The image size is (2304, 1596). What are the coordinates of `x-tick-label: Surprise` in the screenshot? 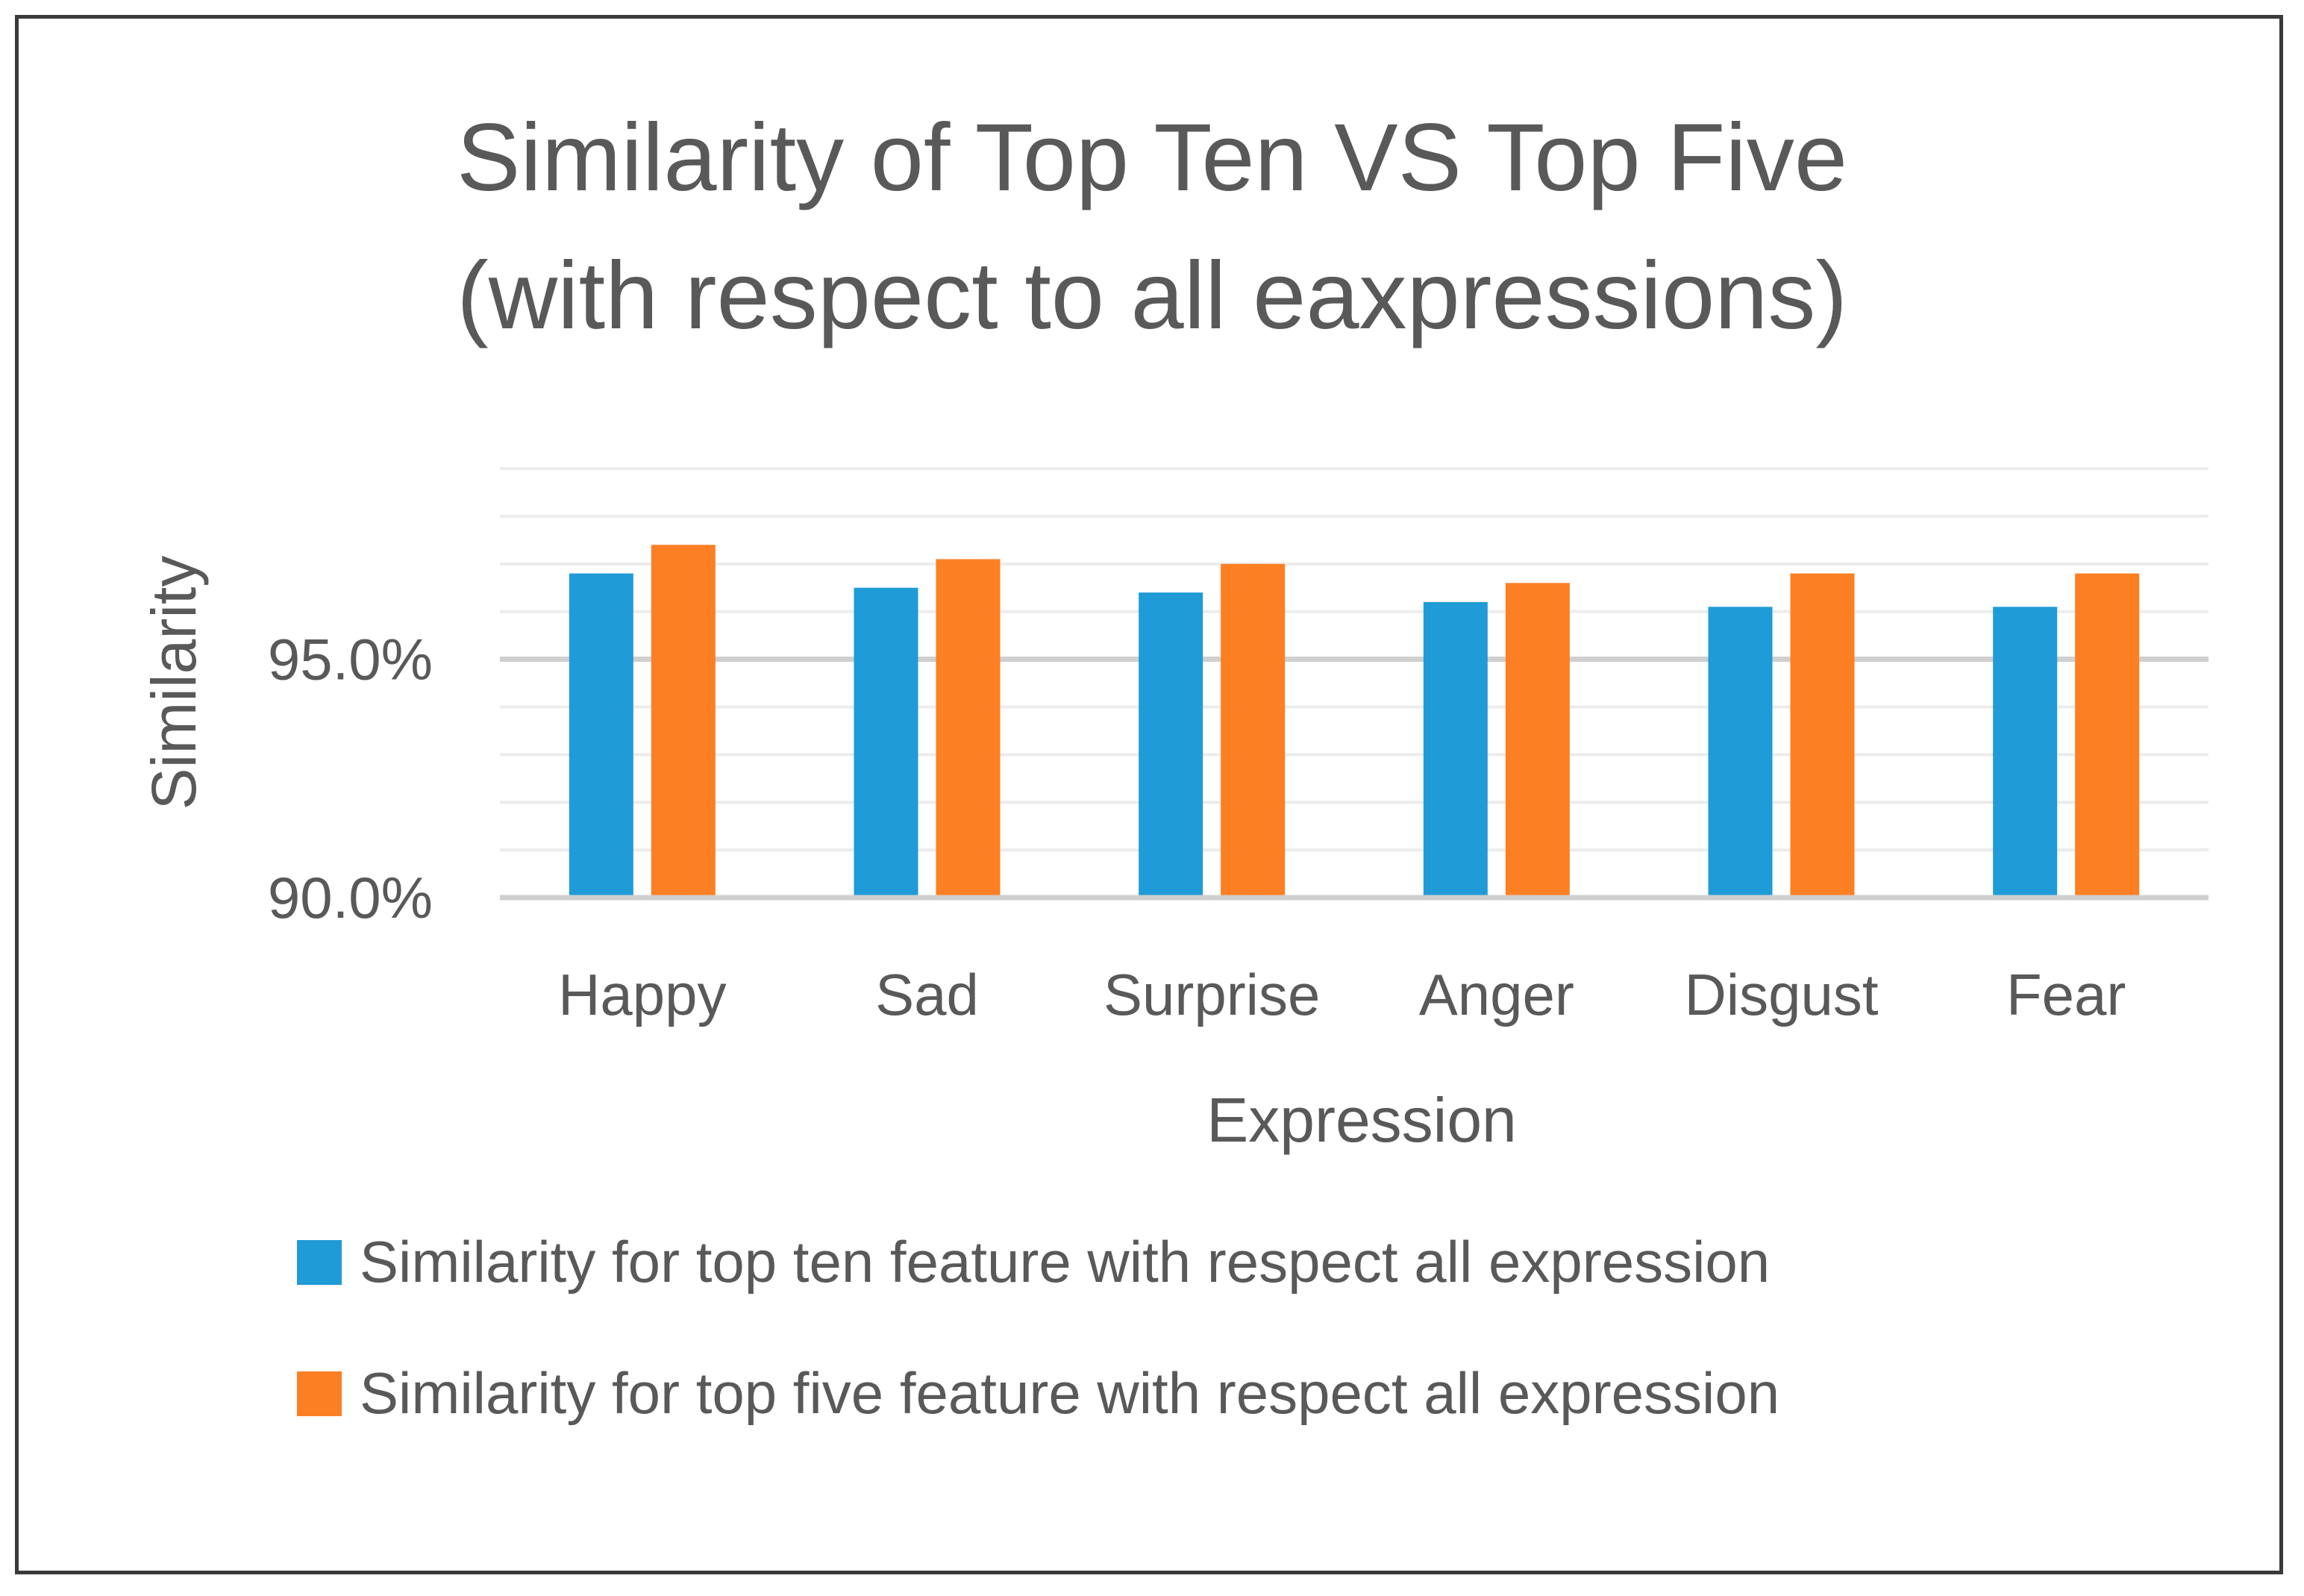 It's located at (1212, 994).